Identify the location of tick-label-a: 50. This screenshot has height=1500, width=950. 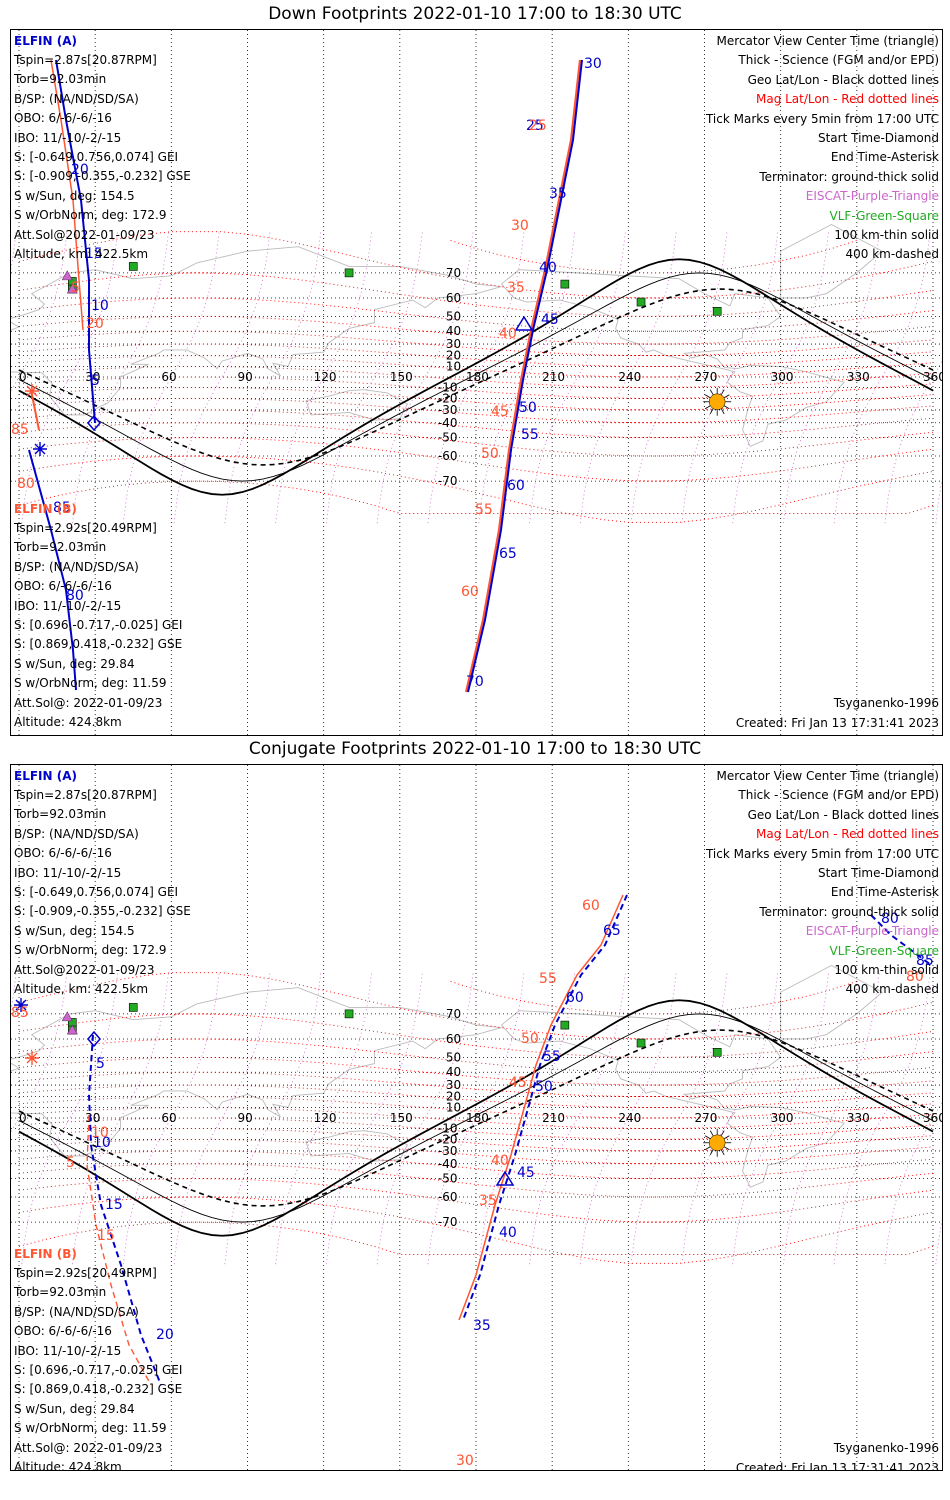
(528, 408).